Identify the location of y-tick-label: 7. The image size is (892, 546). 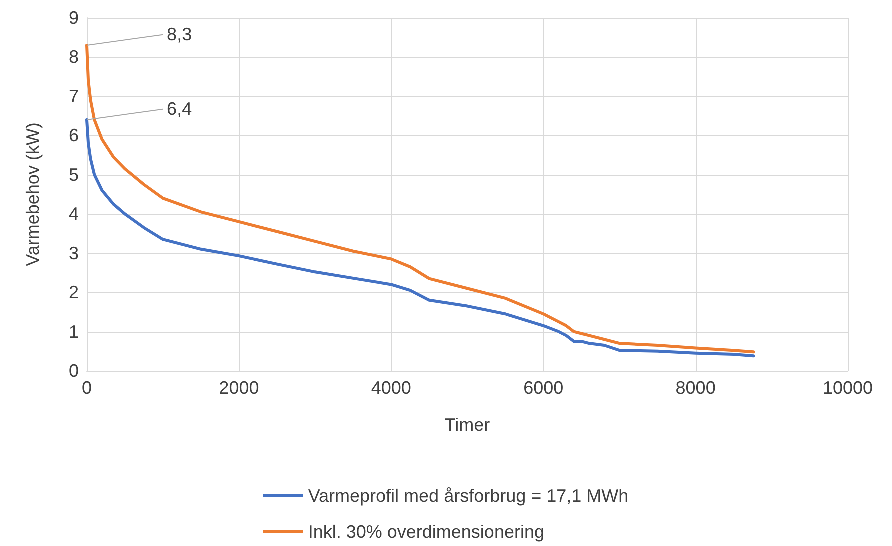
(73, 96).